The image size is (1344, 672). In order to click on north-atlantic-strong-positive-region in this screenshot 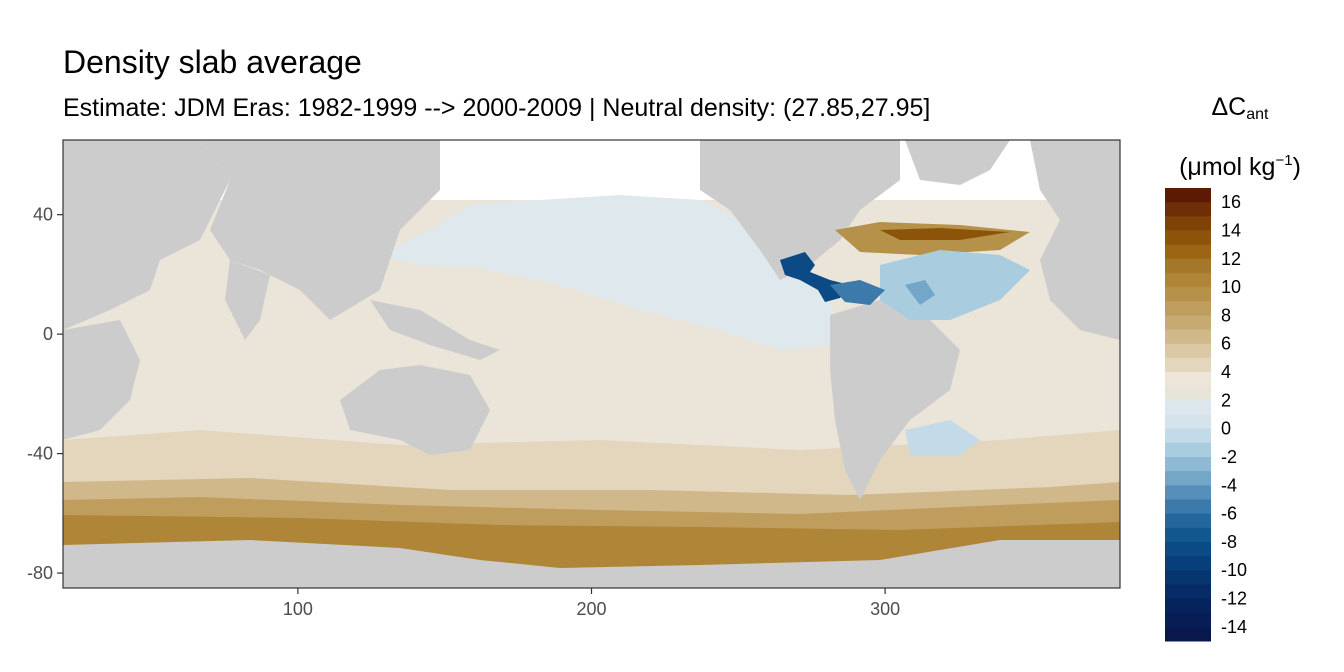, I will do `click(945, 234)`.